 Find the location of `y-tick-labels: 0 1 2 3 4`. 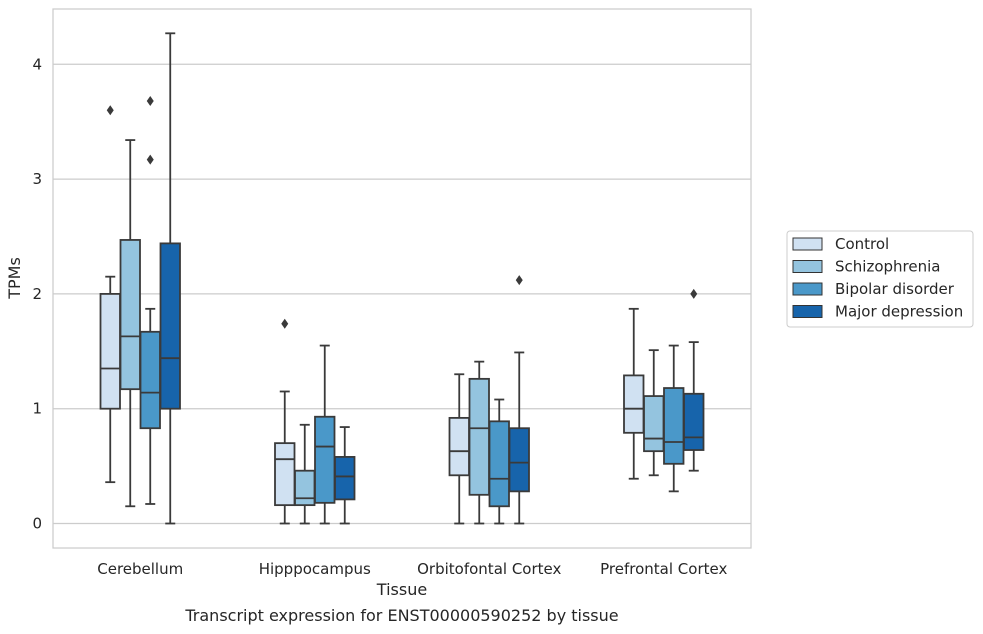

y-tick-labels: 0 1 2 3 4 is located at coordinates (37, 293).